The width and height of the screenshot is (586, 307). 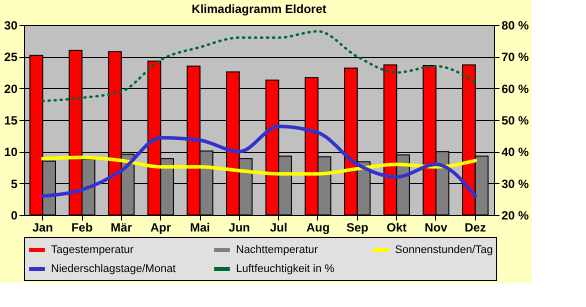 I want to click on legend-label: Sonnenstunden/Tag, so click(x=444, y=250).